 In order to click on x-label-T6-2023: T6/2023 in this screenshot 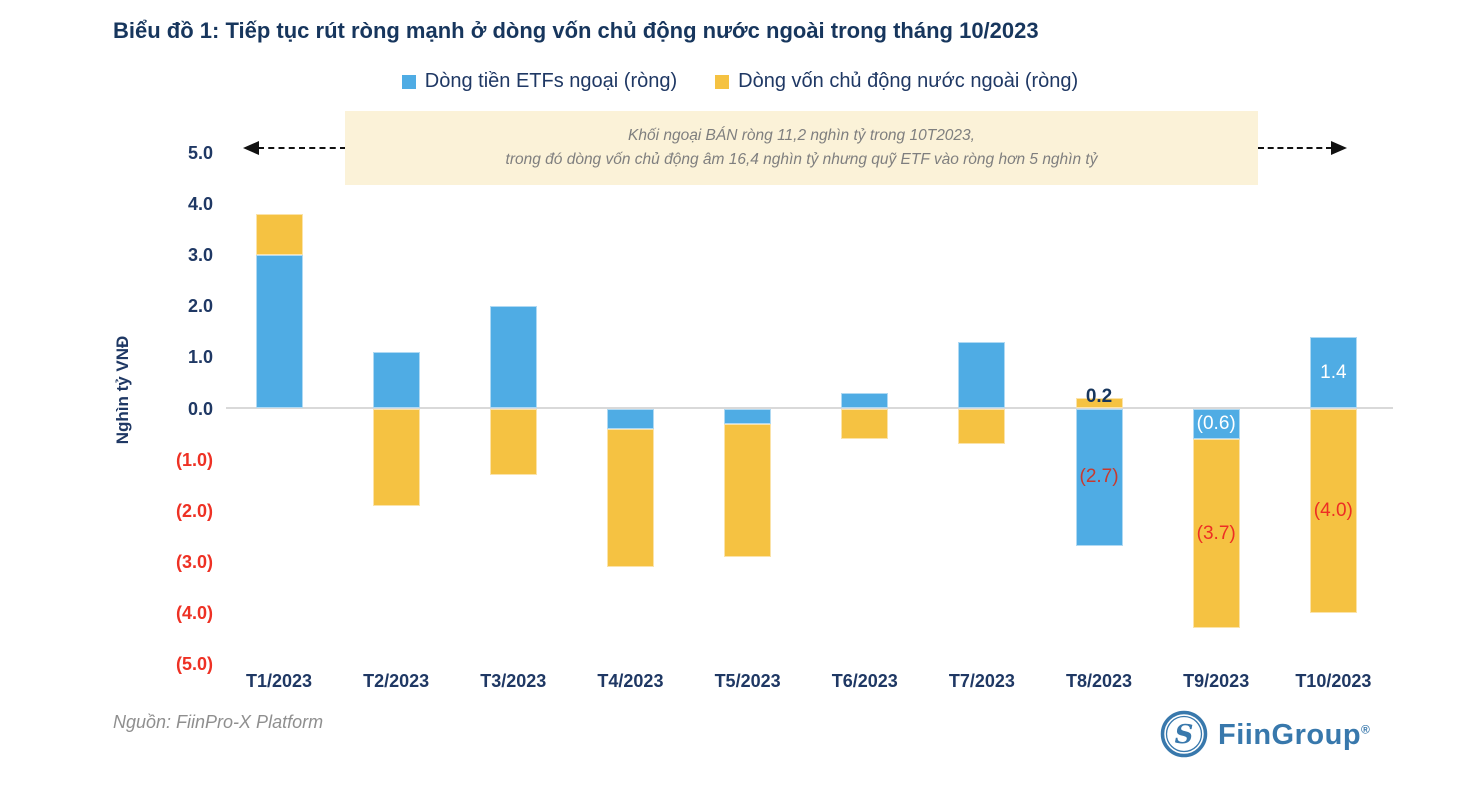, I will do `click(864, 681)`.